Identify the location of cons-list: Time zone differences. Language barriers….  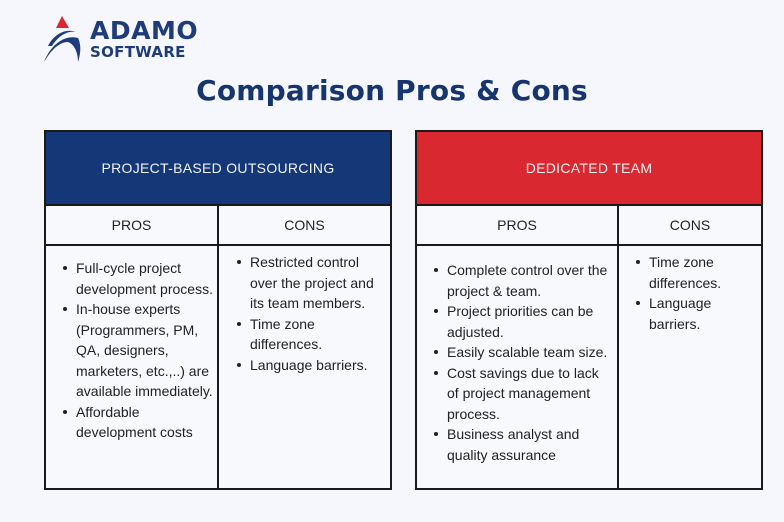
(688, 293).